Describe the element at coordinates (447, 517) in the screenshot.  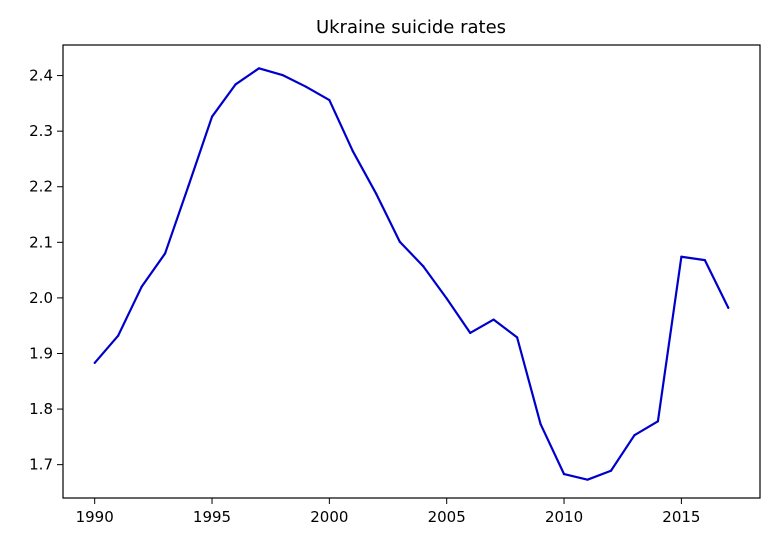
I see `x-tick-label: 2005` at that location.